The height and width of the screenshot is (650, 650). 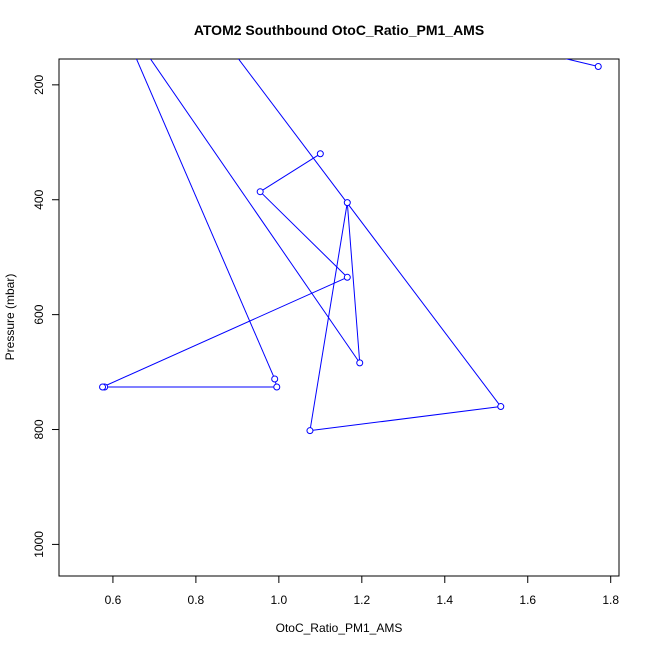 What do you see at coordinates (39, 314) in the screenshot?
I see `y-tick-label: 600` at bounding box center [39, 314].